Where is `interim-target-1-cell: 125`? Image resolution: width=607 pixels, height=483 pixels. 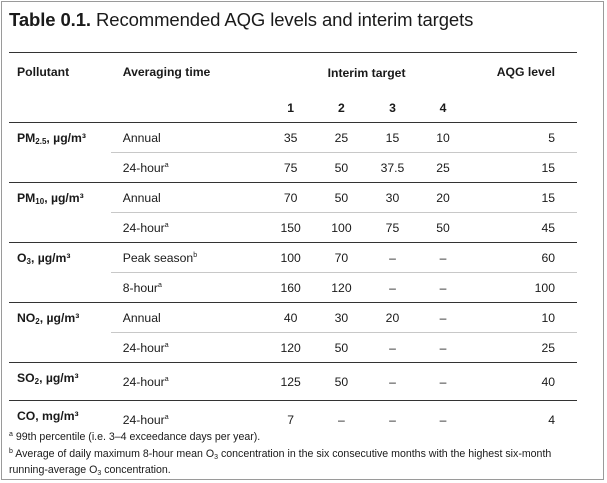 interim-target-1-cell: 125 is located at coordinates (291, 381).